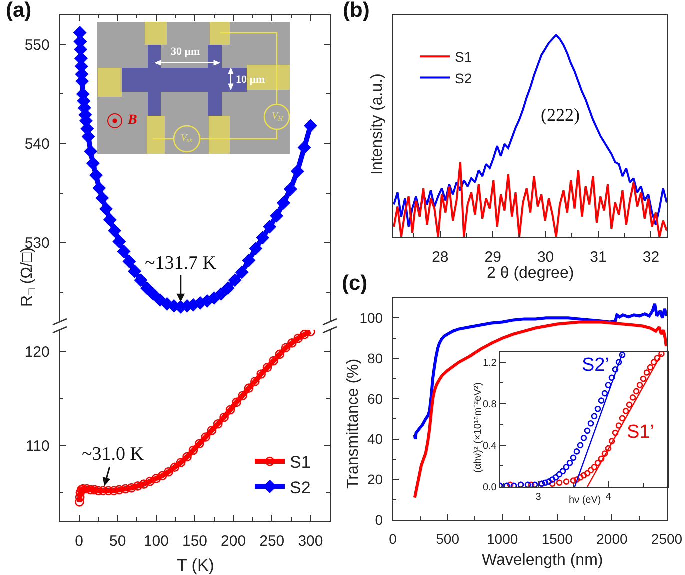 The width and height of the screenshot is (685, 575). What do you see at coordinates (272, 541) in the screenshot?
I see `x-tick-label: 250` at bounding box center [272, 541].